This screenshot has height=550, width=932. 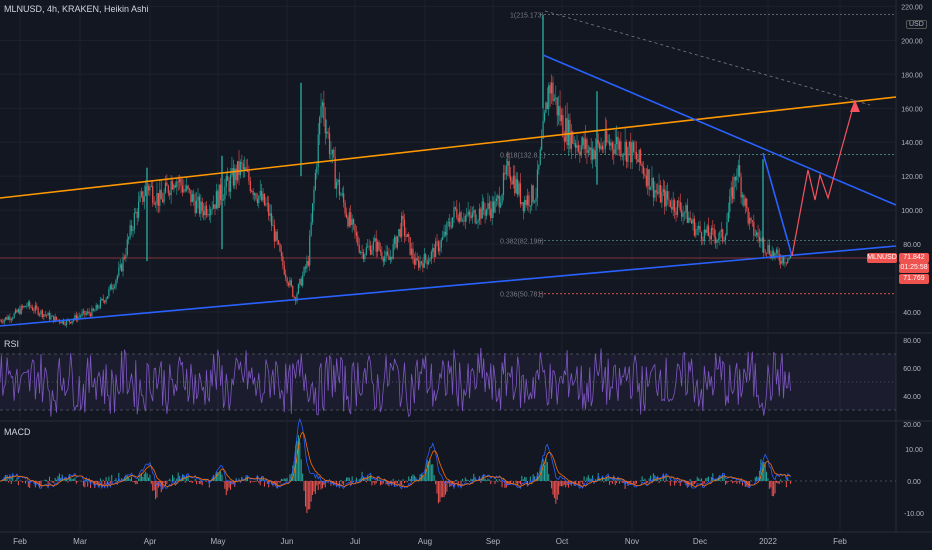 What do you see at coordinates (914, 514) in the screenshot?
I see `macd-tick-label: -10.00` at bounding box center [914, 514].